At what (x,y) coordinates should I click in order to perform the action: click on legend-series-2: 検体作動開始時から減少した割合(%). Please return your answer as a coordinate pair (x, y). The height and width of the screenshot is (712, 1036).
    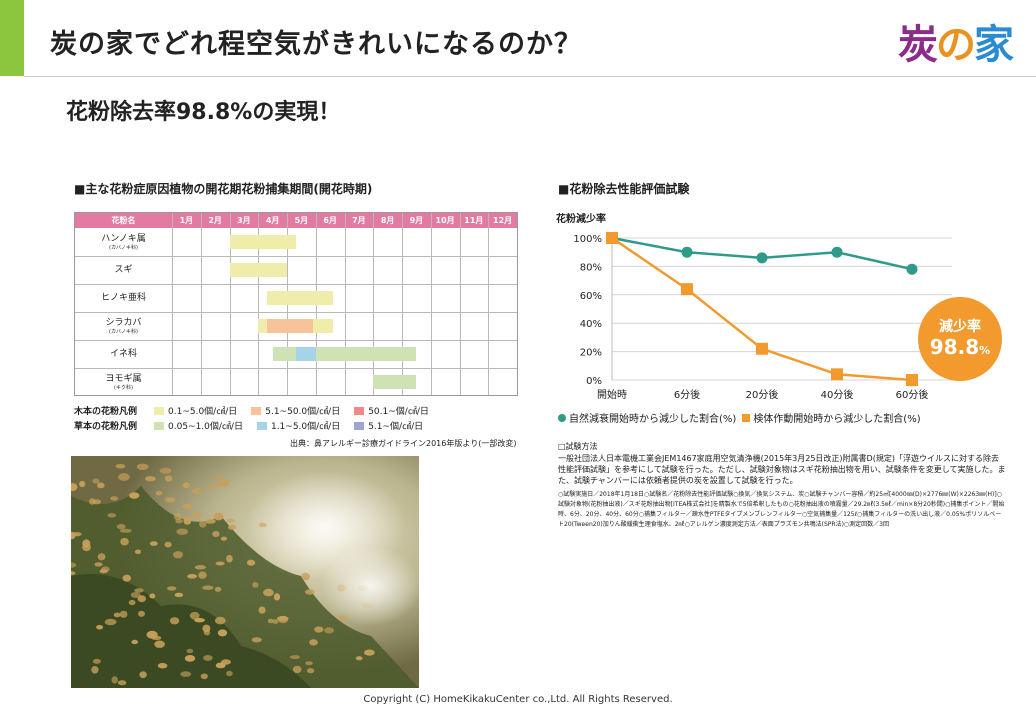
    Looking at the image, I should click on (837, 419).